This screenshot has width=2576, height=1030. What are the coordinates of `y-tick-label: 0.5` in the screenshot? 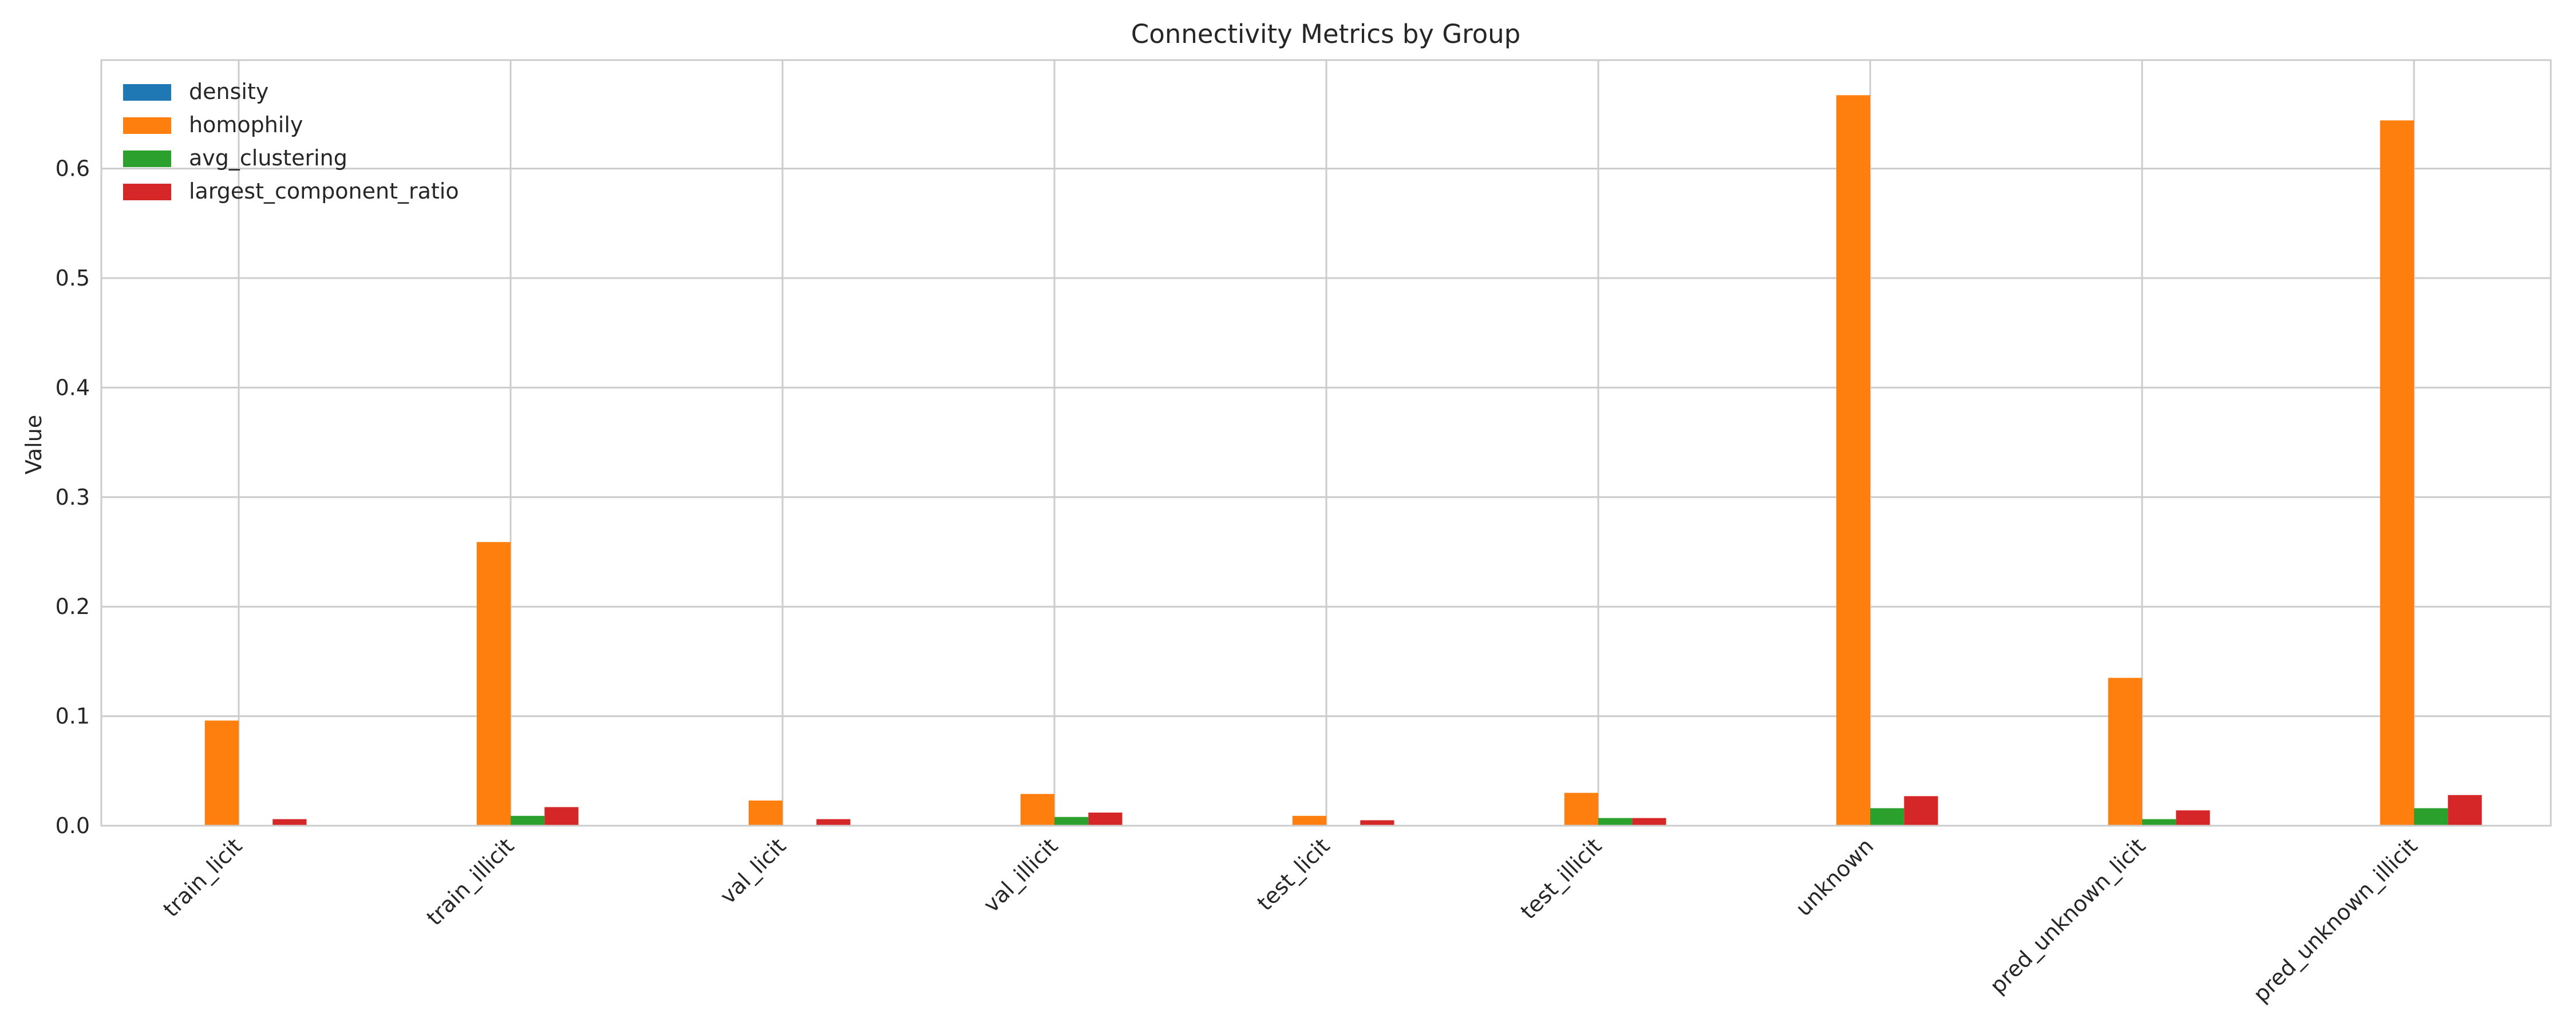 It's located at (73, 278).